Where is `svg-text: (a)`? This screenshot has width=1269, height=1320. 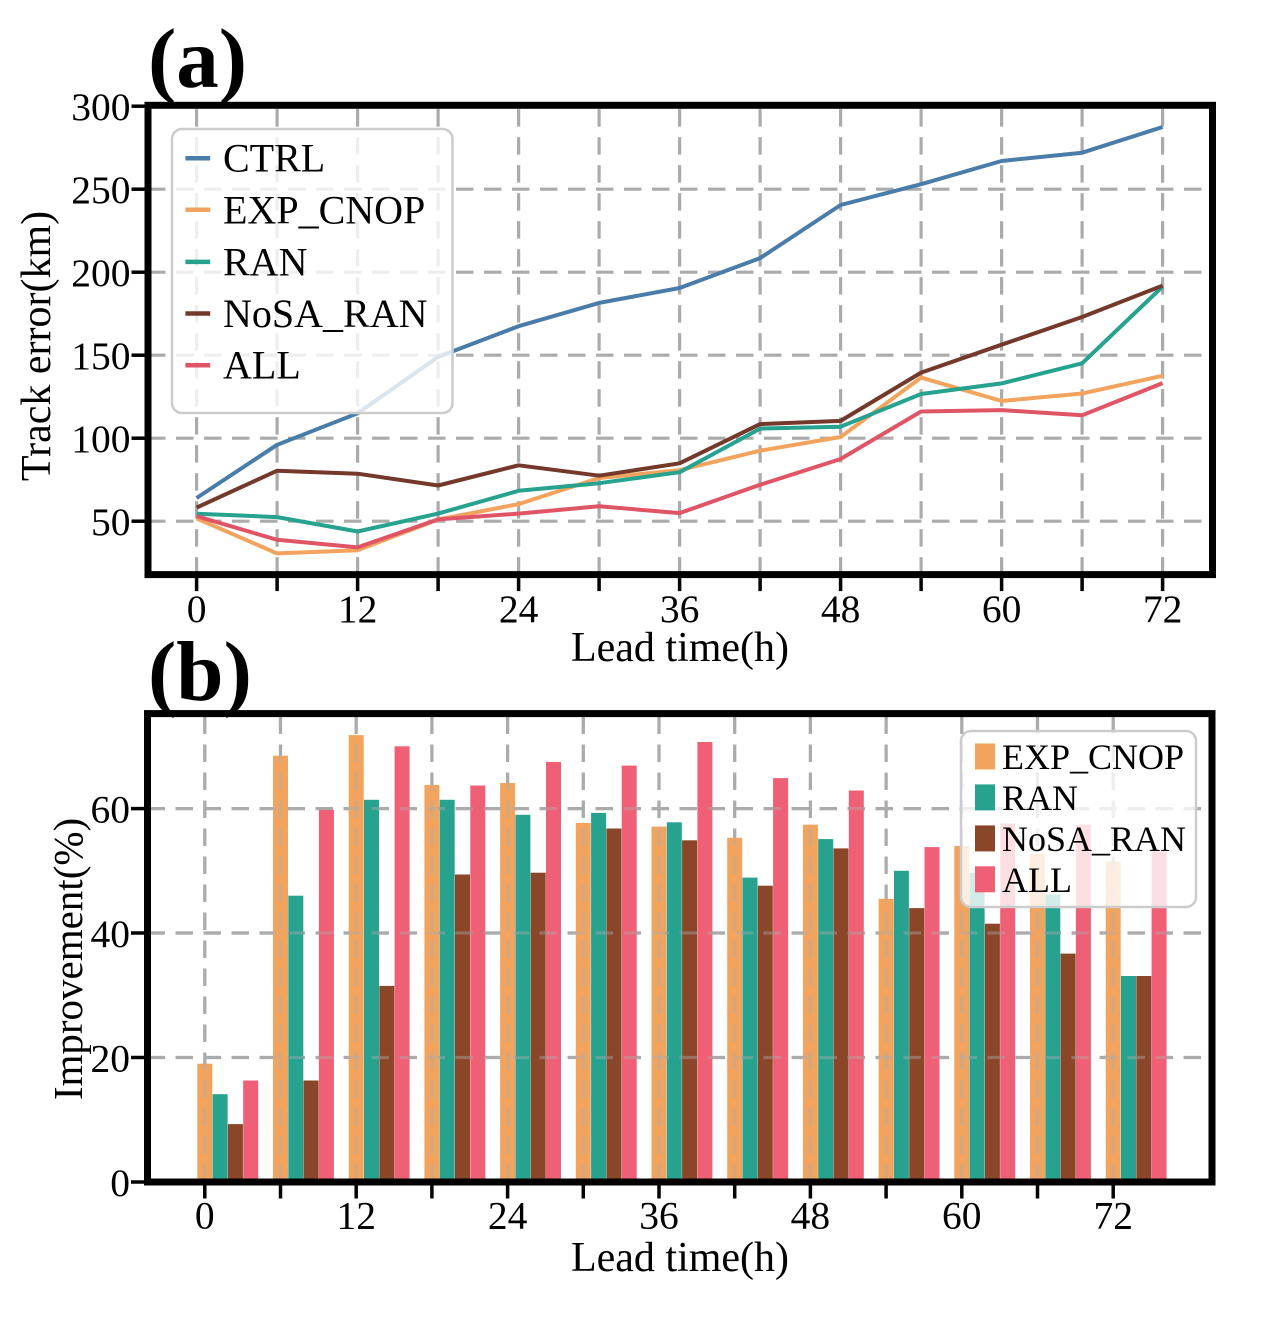 svg-text: (a) is located at coordinates (197, 59).